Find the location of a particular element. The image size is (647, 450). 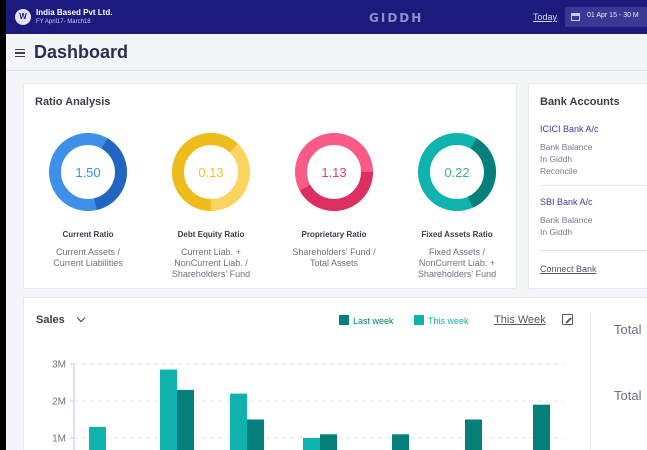

page-title: Dashboard is located at coordinates (81, 52).